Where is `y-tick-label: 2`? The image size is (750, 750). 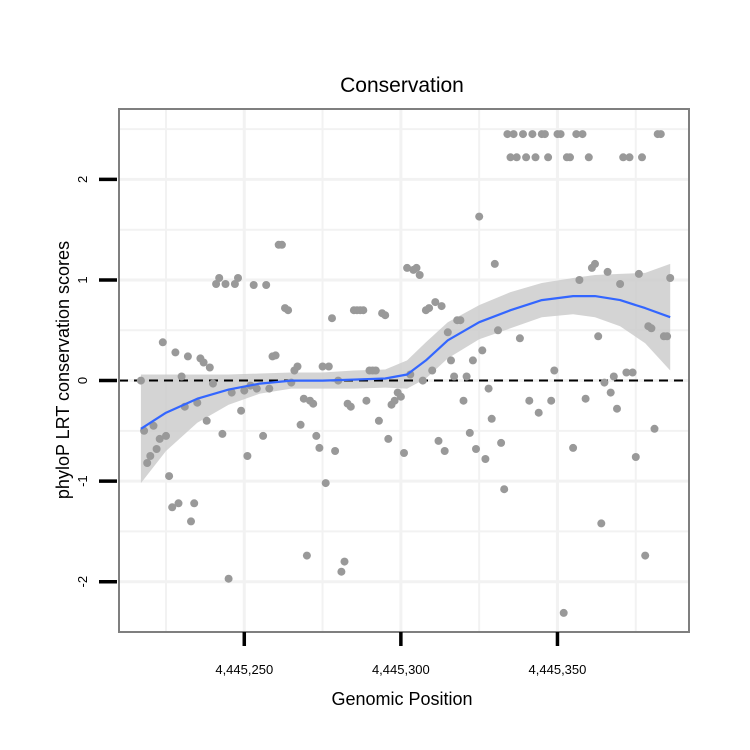
y-tick-label: 2 is located at coordinates (82, 179).